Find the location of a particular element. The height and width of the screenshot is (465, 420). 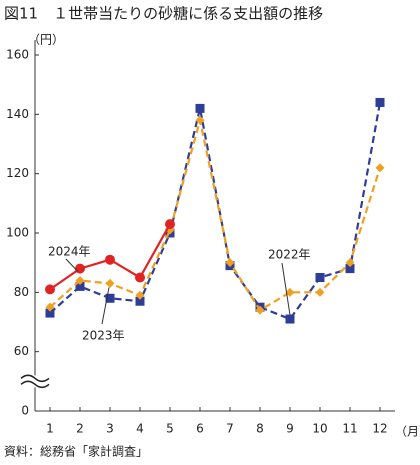

x-tick-label: 11 is located at coordinates (349, 429).